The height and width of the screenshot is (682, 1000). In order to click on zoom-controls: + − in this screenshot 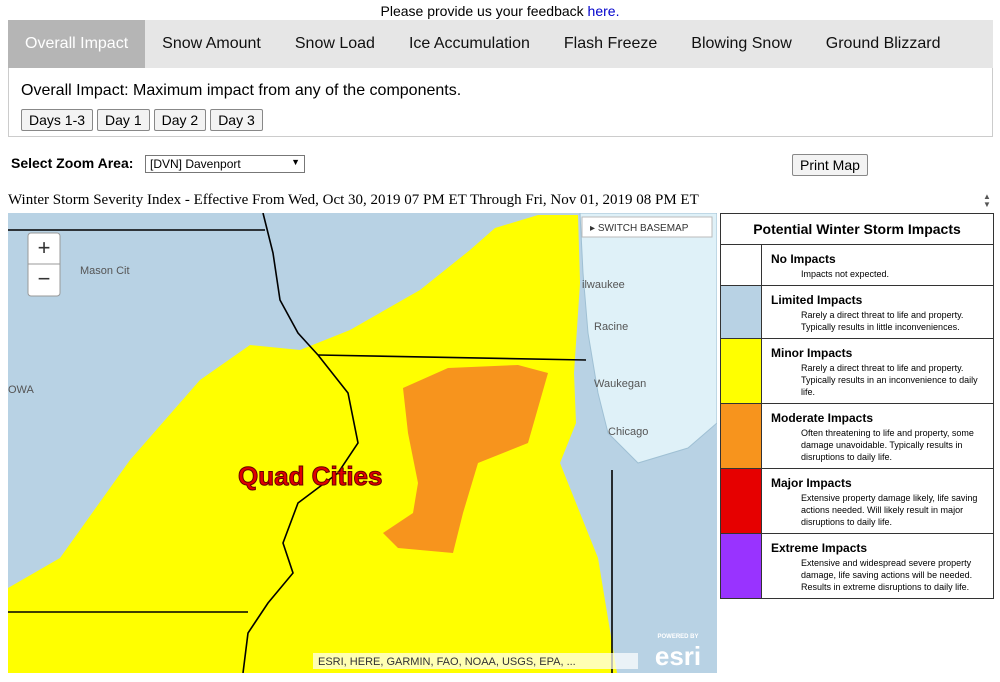, I will do `click(44, 264)`.